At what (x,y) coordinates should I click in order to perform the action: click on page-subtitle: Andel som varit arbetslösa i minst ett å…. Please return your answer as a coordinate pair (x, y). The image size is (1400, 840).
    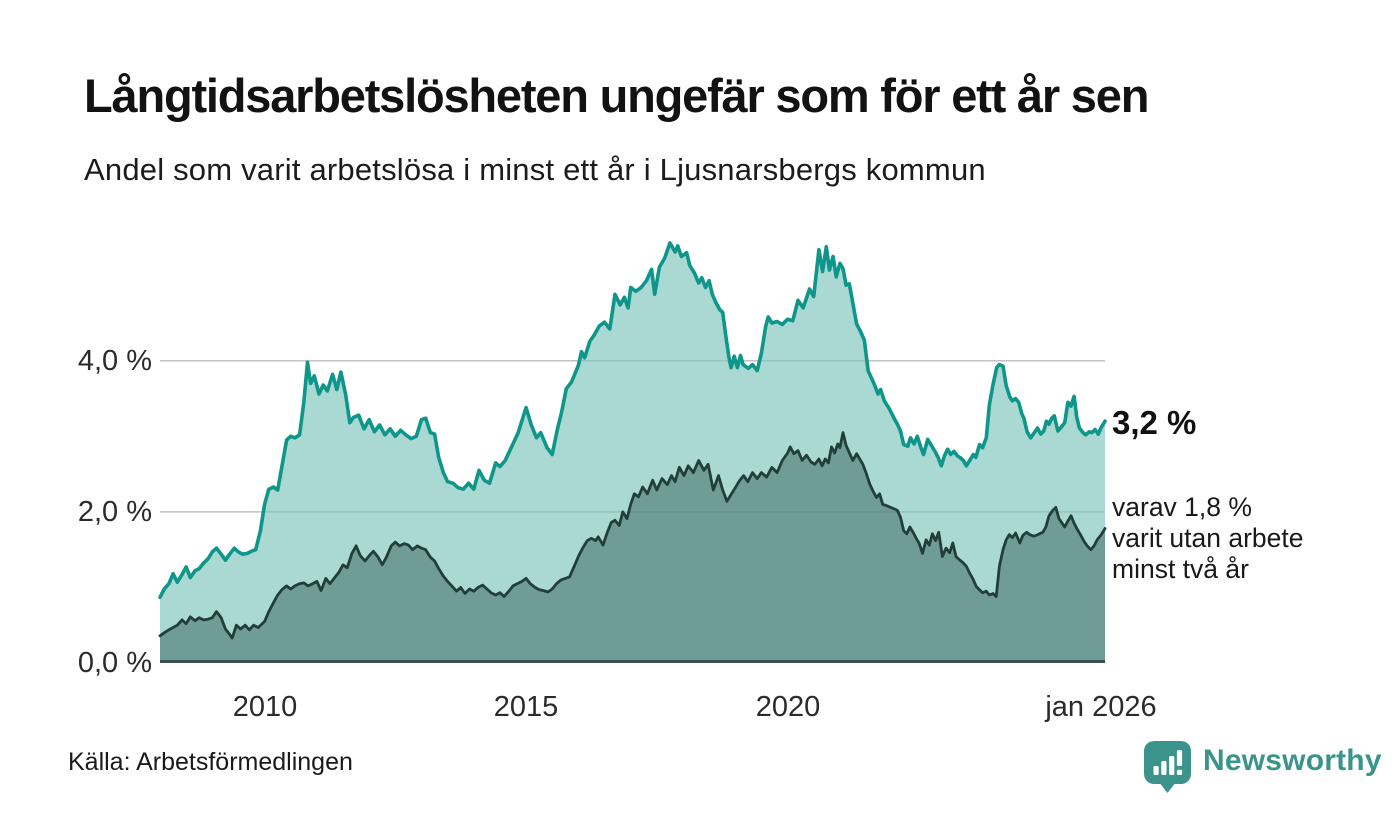
    Looking at the image, I should click on (535, 169).